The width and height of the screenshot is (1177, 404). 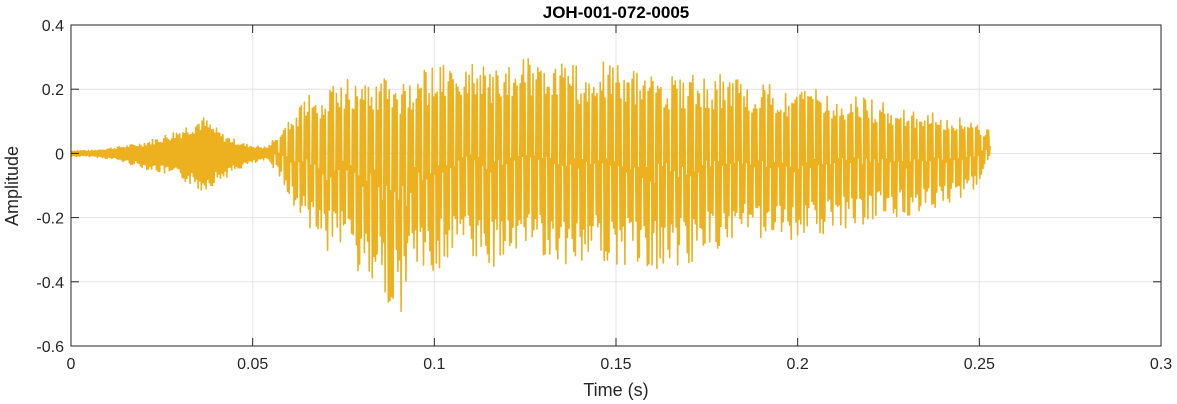 I want to click on y-axis-label: Amplitude, so click(x=12, y=186).